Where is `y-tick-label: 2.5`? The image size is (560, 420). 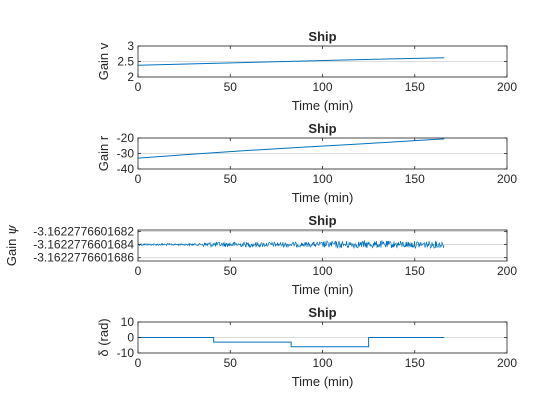 y-tick-label: 2.5 is located at coordinates (125, 62).